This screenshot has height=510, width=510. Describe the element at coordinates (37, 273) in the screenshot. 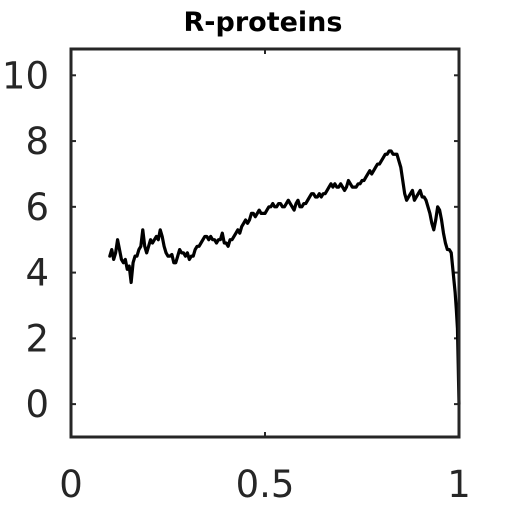

I see `y-tick-label: 4` at that location.